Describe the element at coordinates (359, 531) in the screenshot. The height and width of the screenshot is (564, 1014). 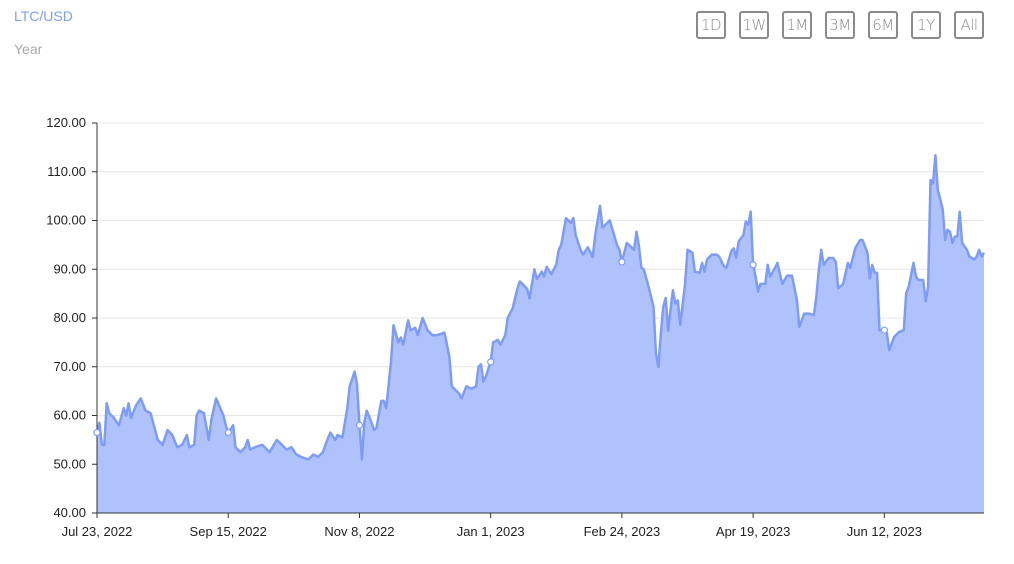
I see `x-tick-label: Nov 8, 2022` at that location.